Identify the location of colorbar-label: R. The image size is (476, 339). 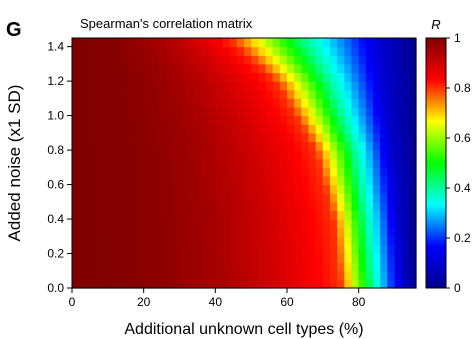
(435, 24).